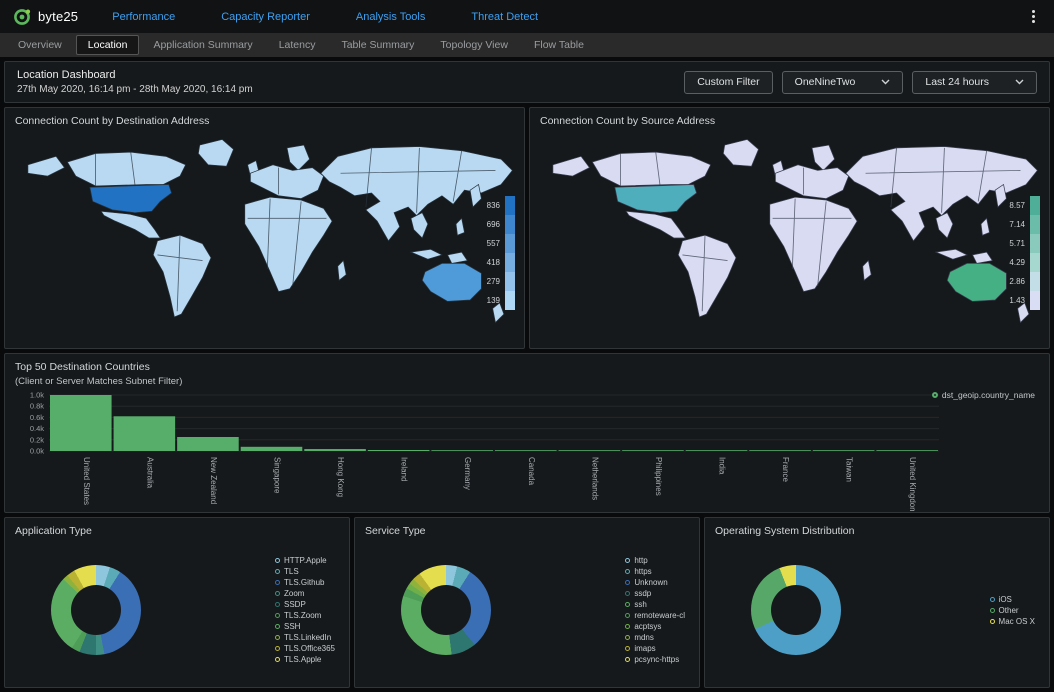  I want to click on legend-item-mac-os-x: Mac OS X, so click(1012, 621).